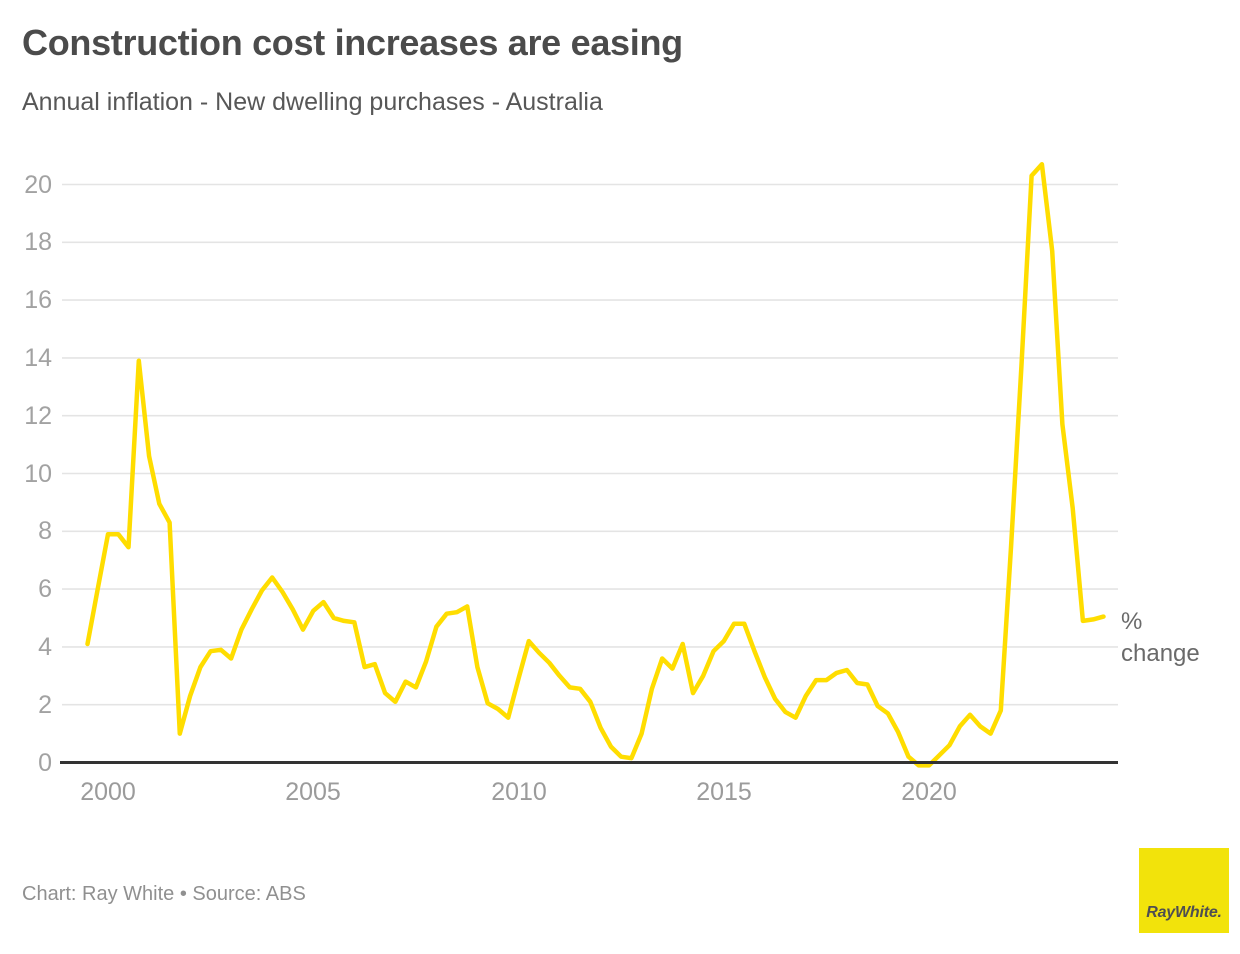 Image resolution: width=1240 pixels, height=954 pixels. Describe the element at coordinates (45, 705) in the screenshot. I see `y-tick-label: 2` at that location.